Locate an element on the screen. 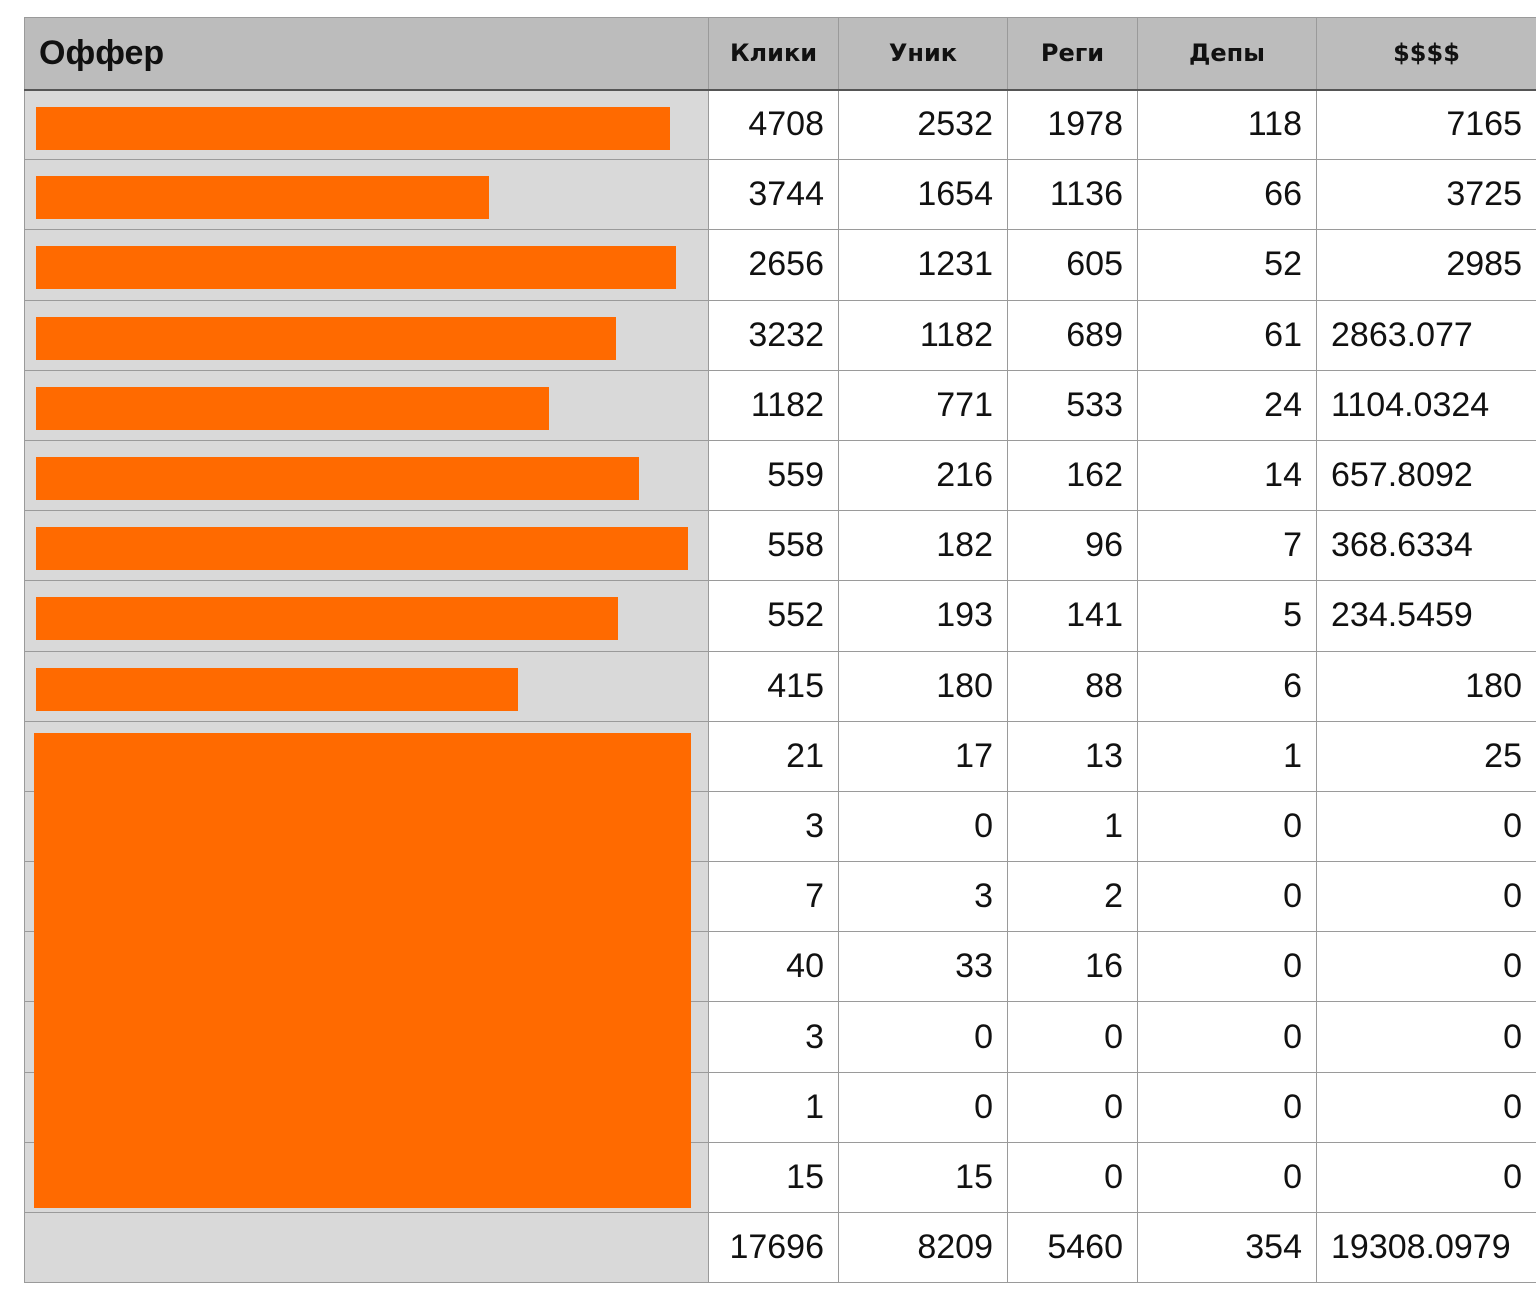  column-header-deps: Депы is located at coordinates (1227, 54).